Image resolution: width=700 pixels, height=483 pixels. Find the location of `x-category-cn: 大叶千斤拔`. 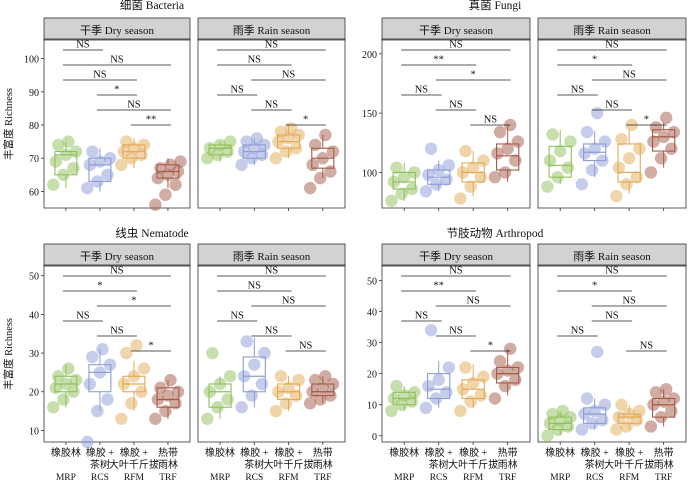

x-category-cn: 大叶千斤拔 is located at coordinates (473, 464).